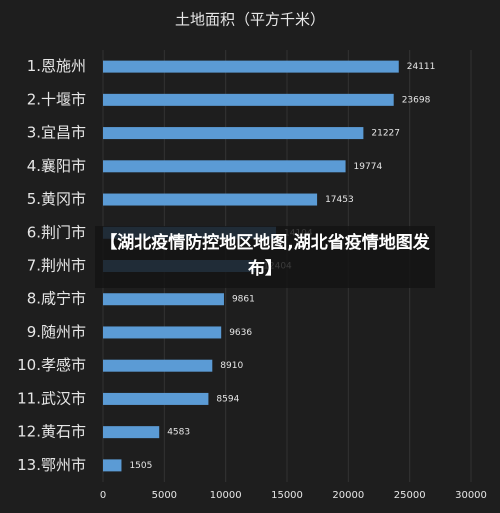  What do you see at coordinates (103, 495) in the screenshot?
I see `x-tick-label: 0` at bounding box center [103, 495].